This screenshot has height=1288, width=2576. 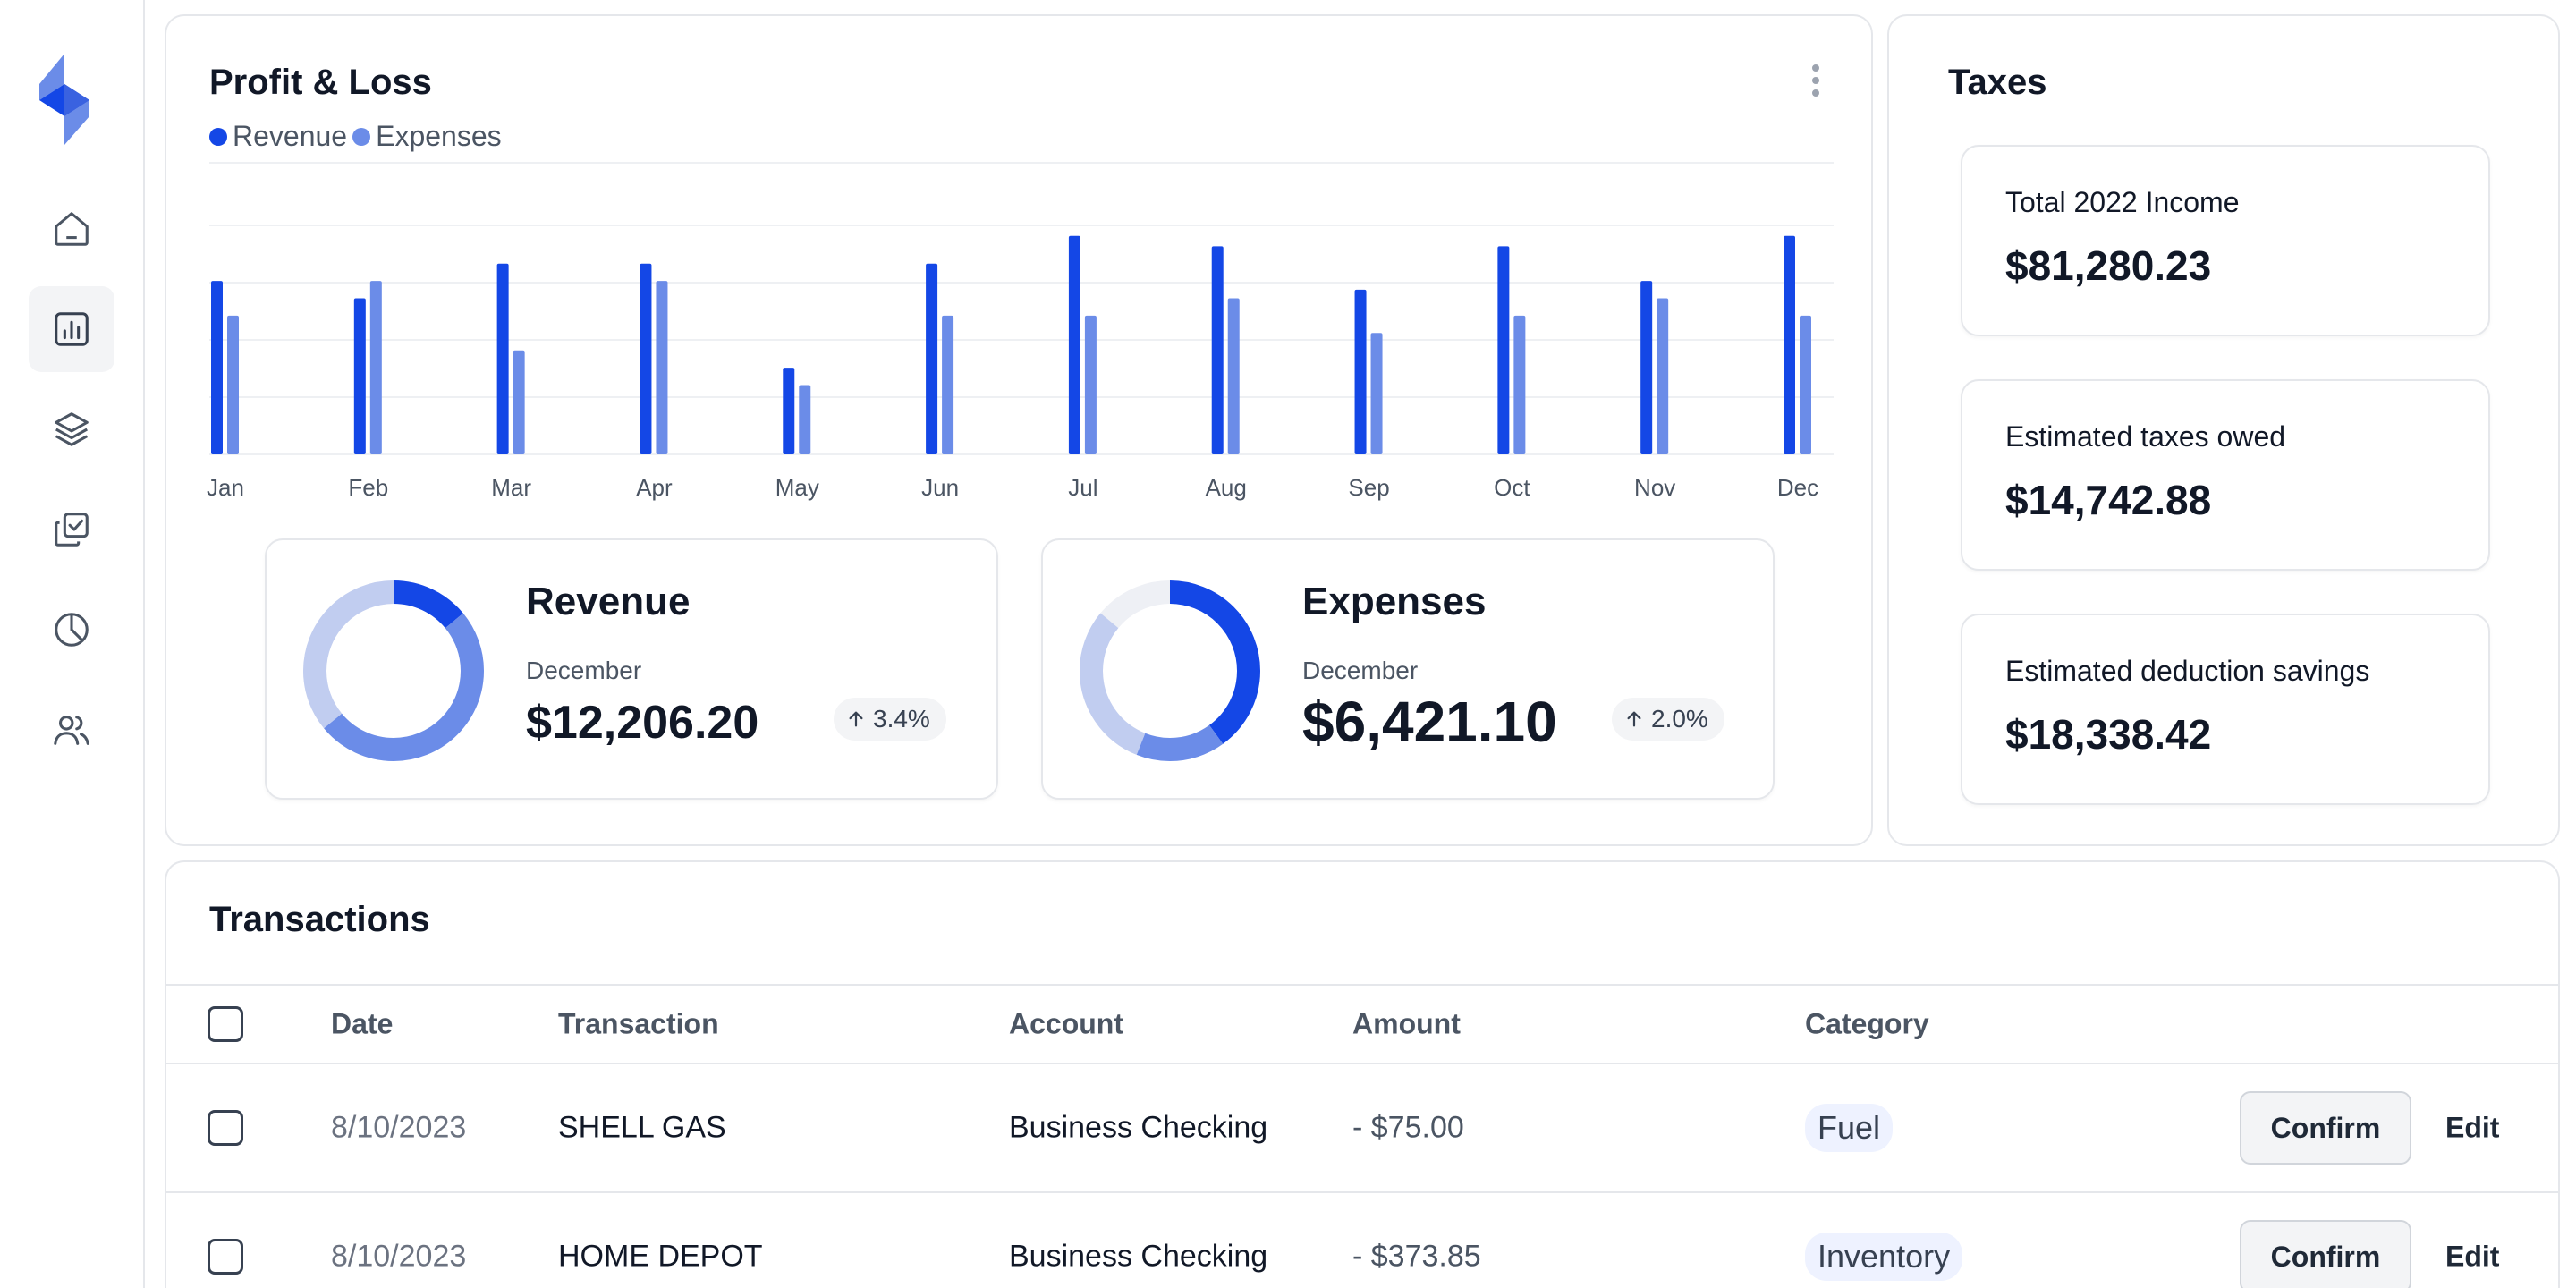 What do you see at coordinates (1233, 376) in the screenshot?
I see `bar-expenses-aug` at bounding box center [1233, 376].